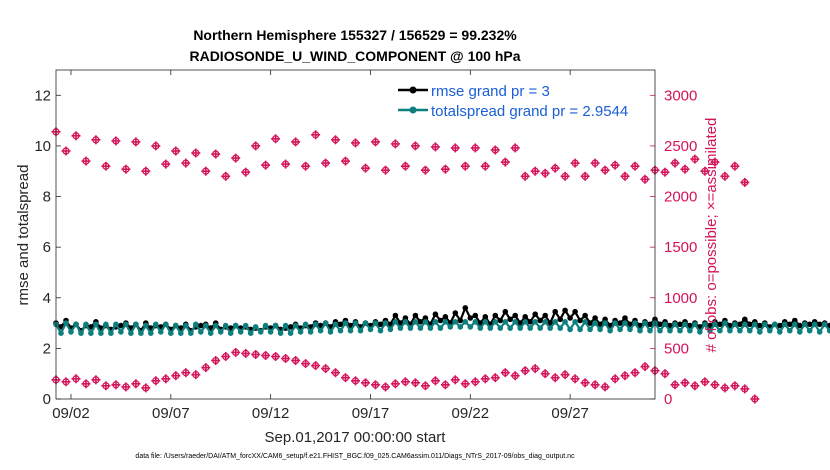  What do you see at coordinates (42, 146) in the screenshot?
I see `y-left-tick-label: 10` at bounding box center [42, 146].